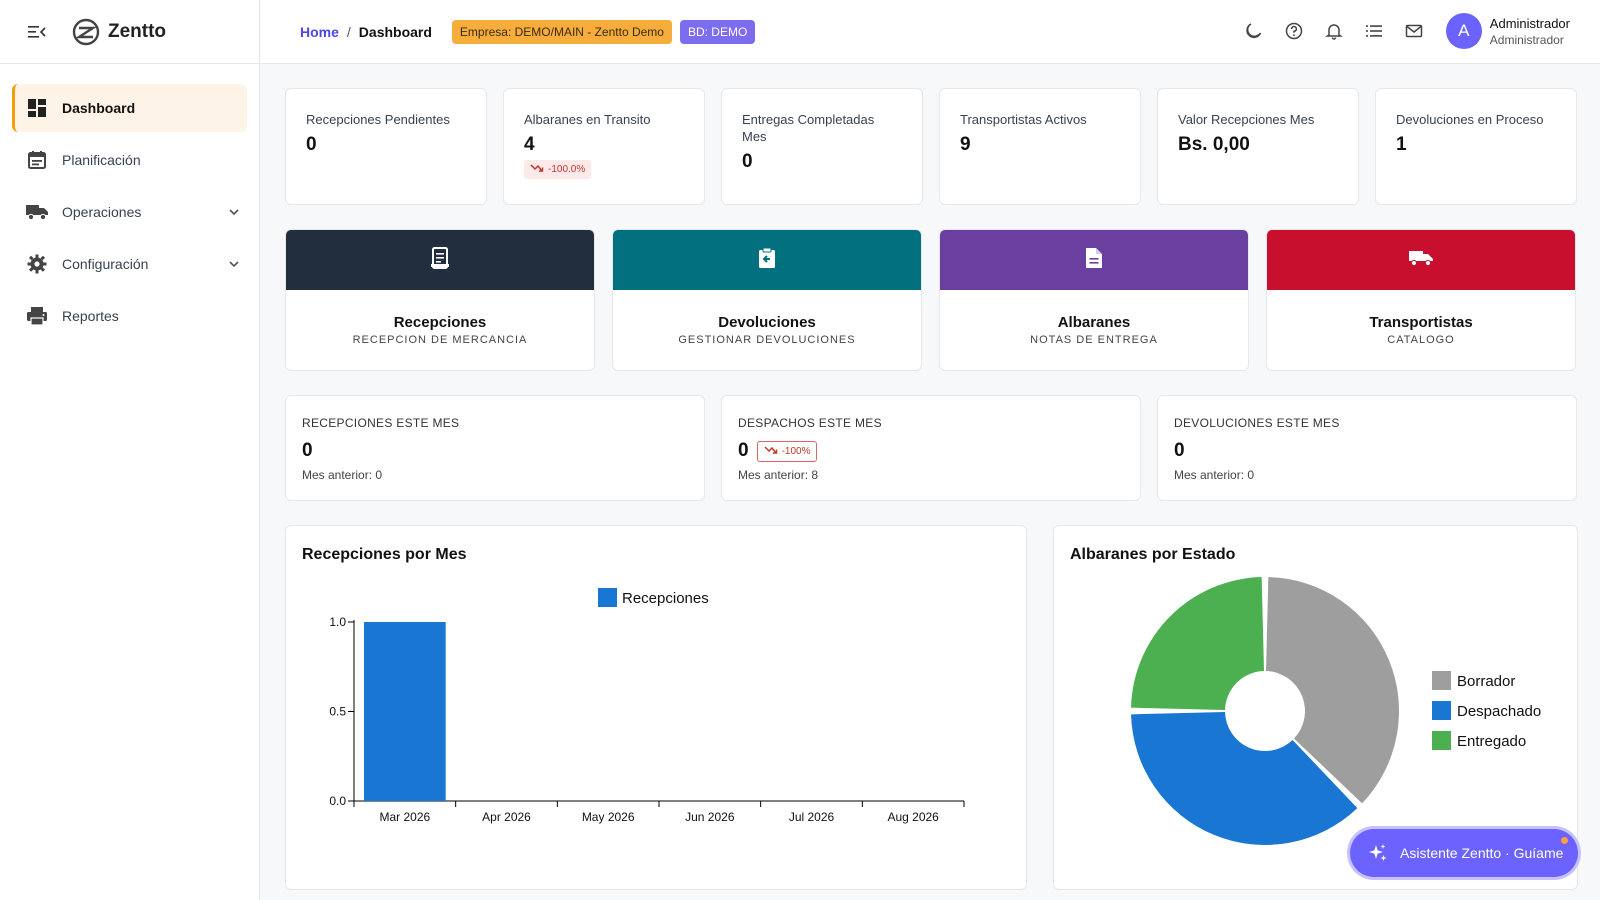 Image resolution: width=1600 pixels, height=900 pixels. I want to click on kpi-devoluciones-proceso: Devoluciones en Proceso 1, so click(1476, 146).